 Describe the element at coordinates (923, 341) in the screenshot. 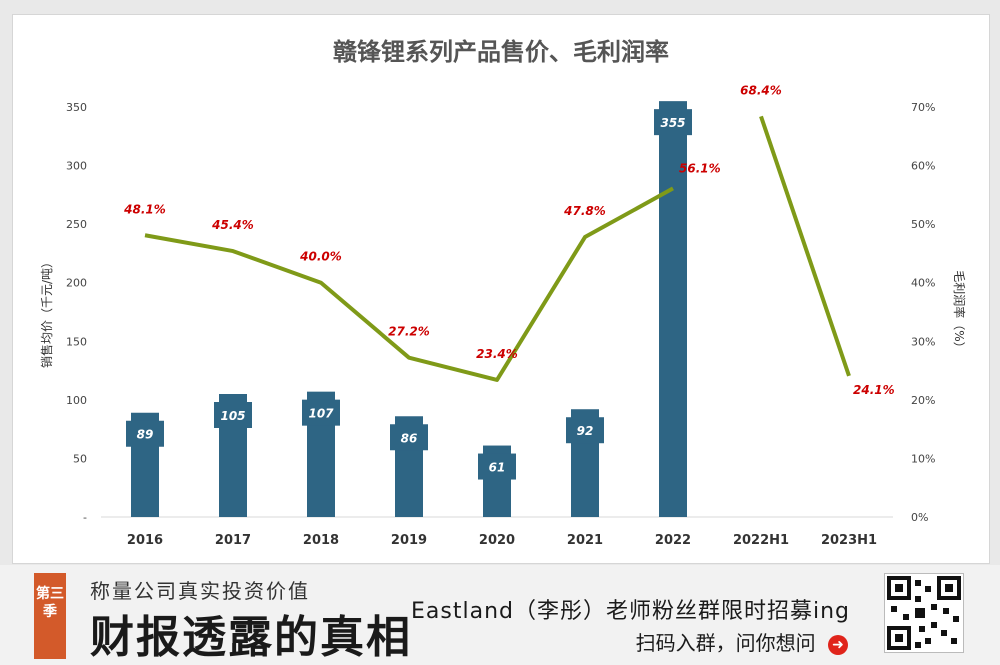

I see `right-tick-label: 30%` at that location.